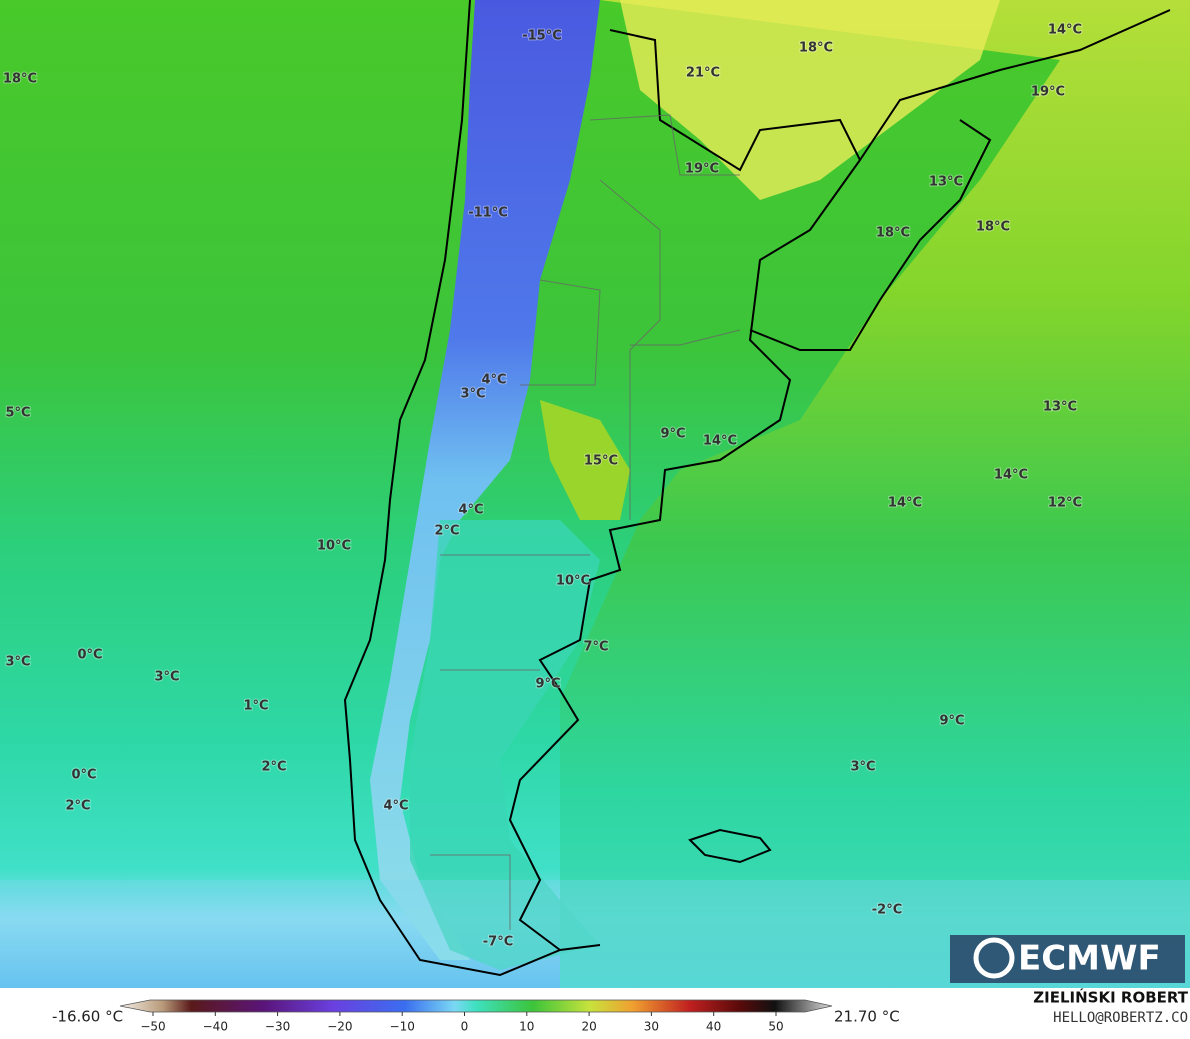  What do you see at coordinates (465, 1027) in the screenshot?
I see `colorbar-tick-label: 0` at bounding box center [465, 1027].